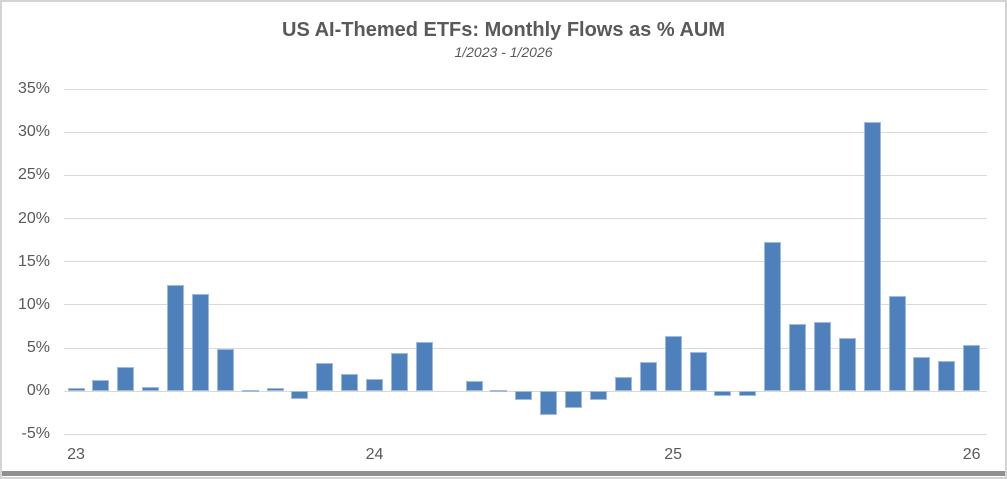 This screenshot has width=1007, height=479. What do you see at coordinates (375, 385) in the screenshot?
I see `bar-1/24` at bounding box center [375, 385].